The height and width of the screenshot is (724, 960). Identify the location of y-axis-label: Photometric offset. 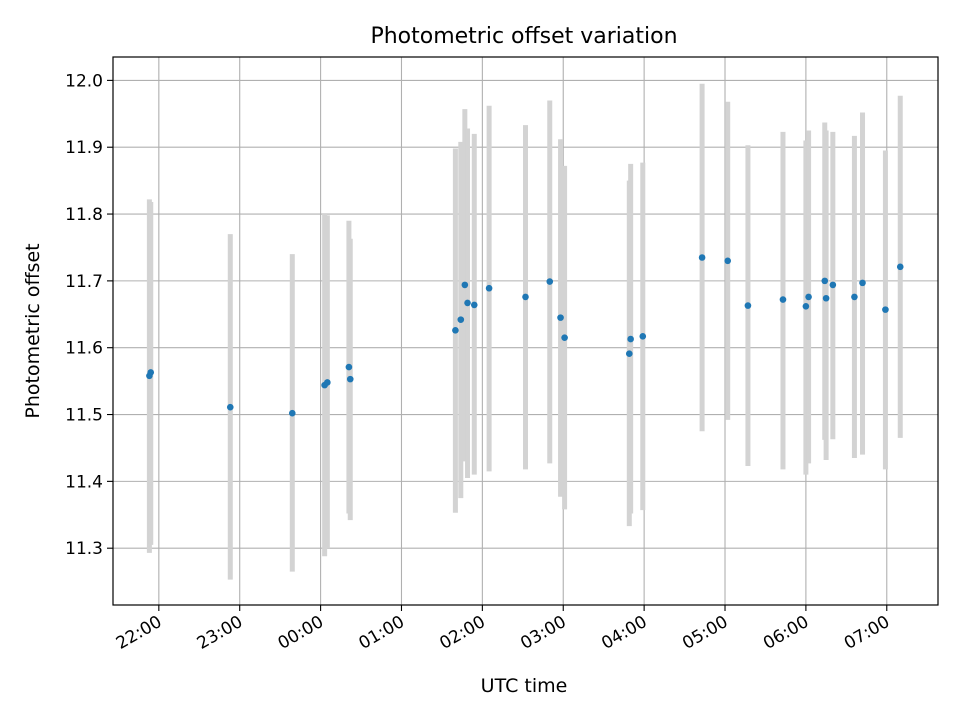
(33, 330).